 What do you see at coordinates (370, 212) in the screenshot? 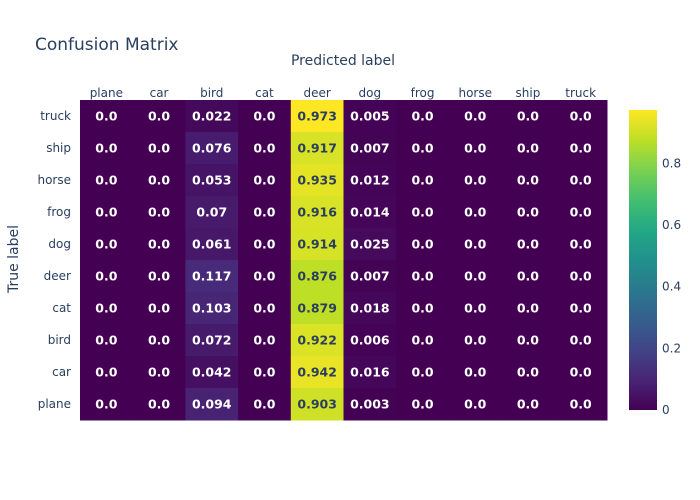
I see `cell-value-label: 0.014` at bounding box center [370, 212].